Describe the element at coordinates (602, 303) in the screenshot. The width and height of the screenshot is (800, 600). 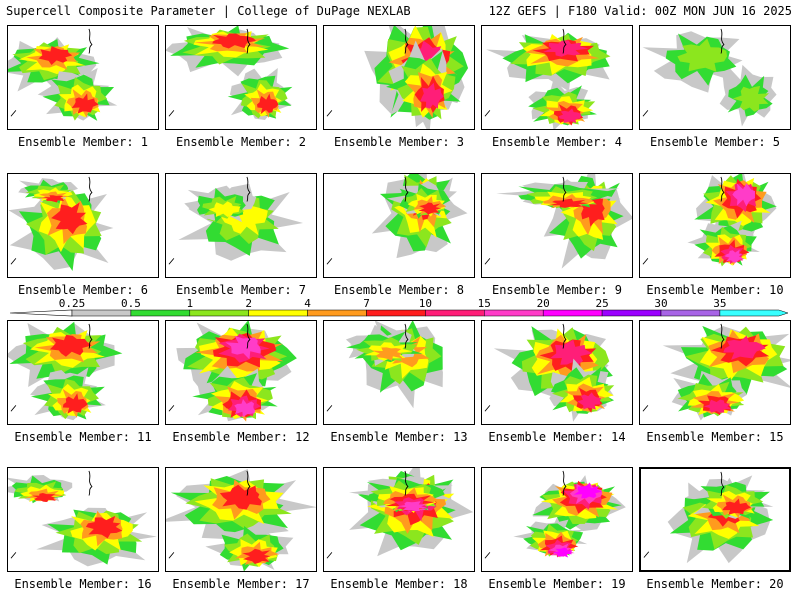
I see `colorbar-tick-label: 25` at that location.